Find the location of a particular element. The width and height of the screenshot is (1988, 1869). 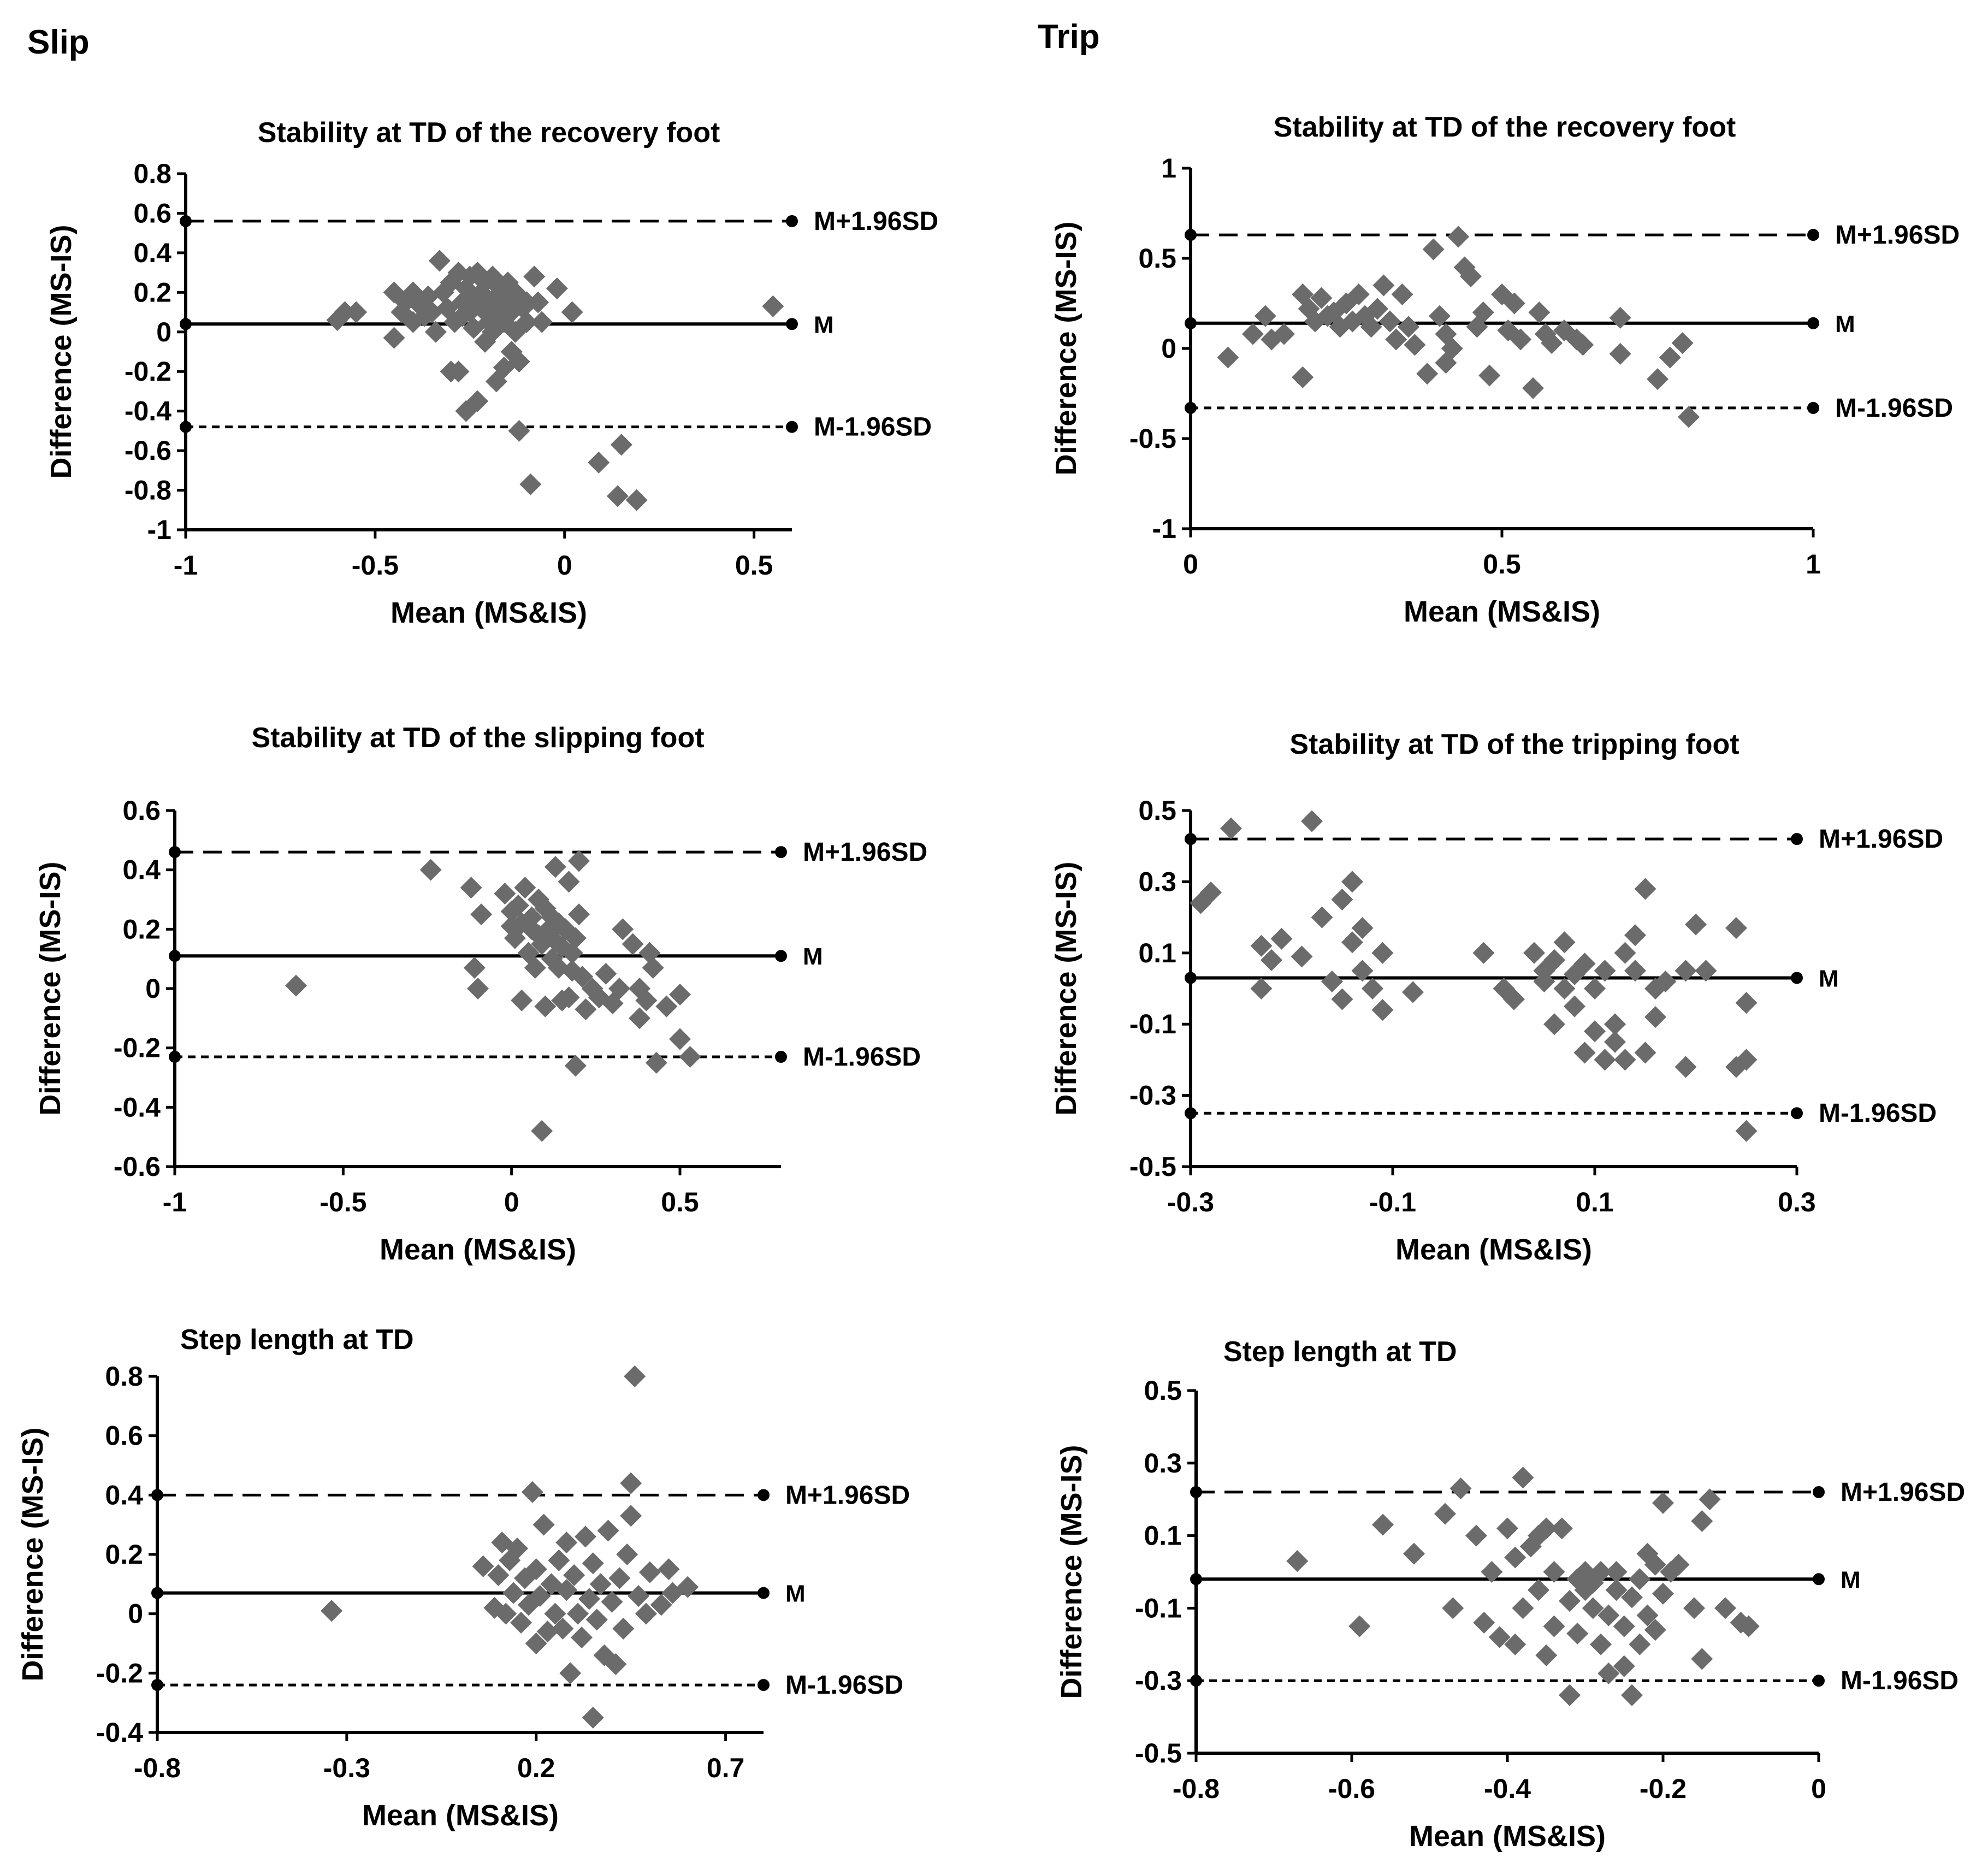

y-tick-label: -0.2 is located at coordinates (119, 1673).